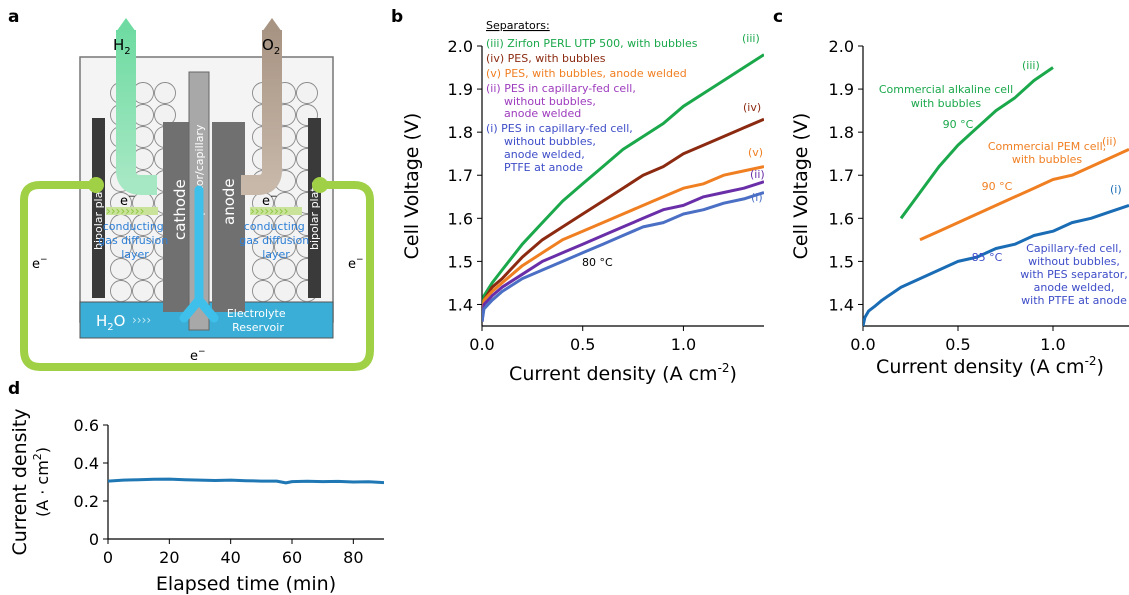 The image size is (1129, 595). I want to click on y-tick-label: 0.4, so click(86, 463).